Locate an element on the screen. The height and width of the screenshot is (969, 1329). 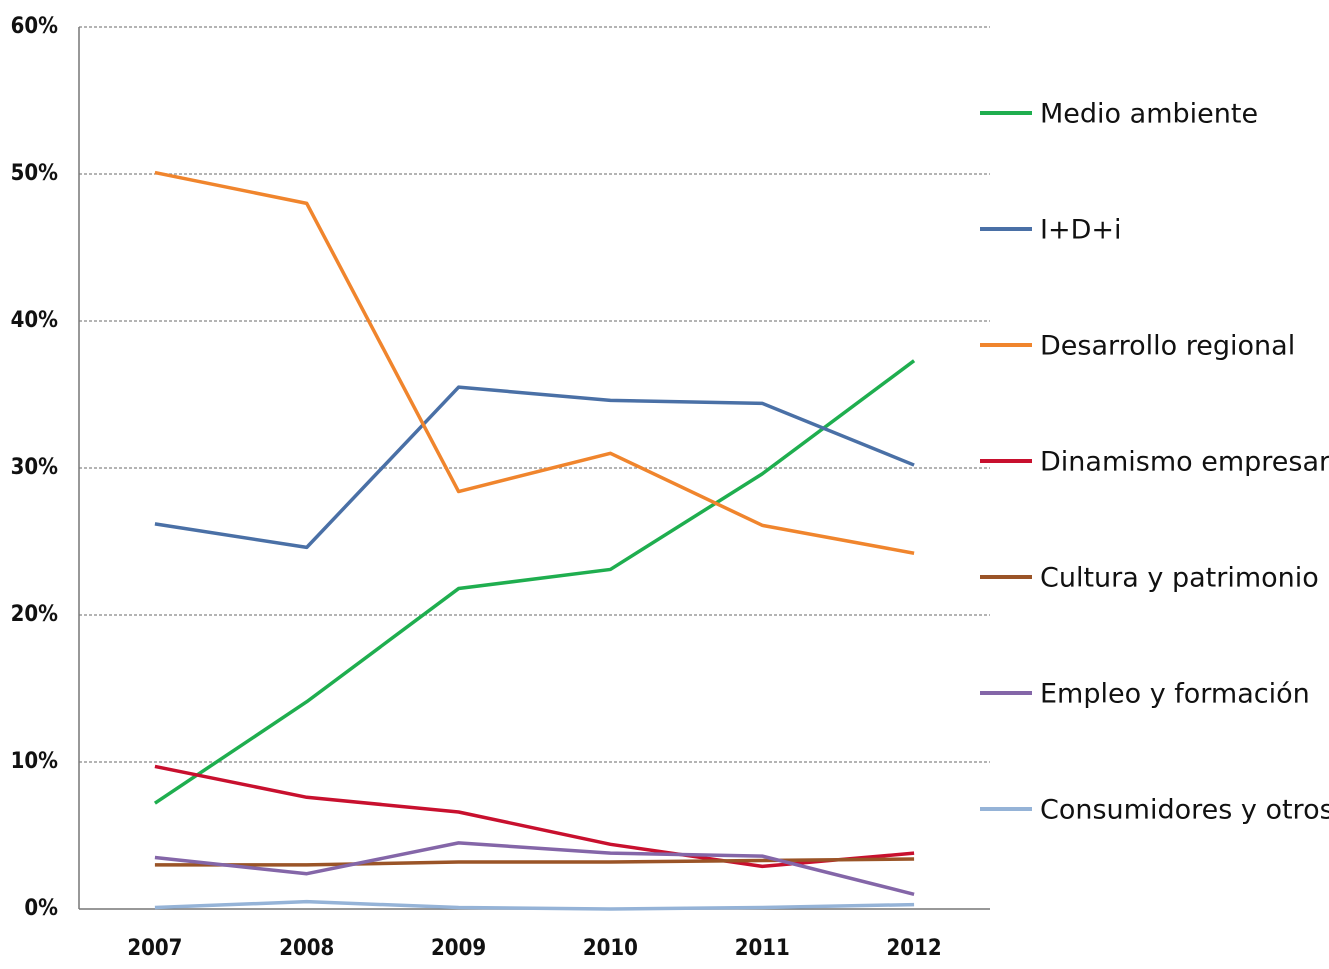
x-tick-label: 2012 is located at coordinates (914, 948).